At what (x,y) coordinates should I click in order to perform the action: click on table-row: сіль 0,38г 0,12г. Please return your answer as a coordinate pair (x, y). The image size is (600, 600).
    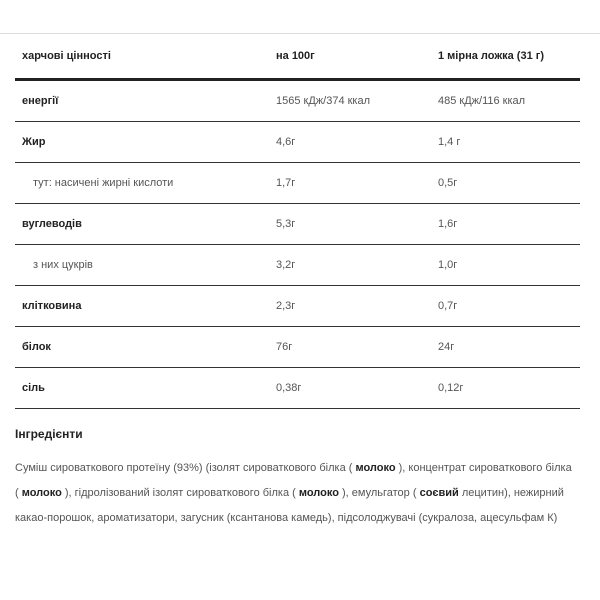
    Looking at the image, I should click on (297, 388).